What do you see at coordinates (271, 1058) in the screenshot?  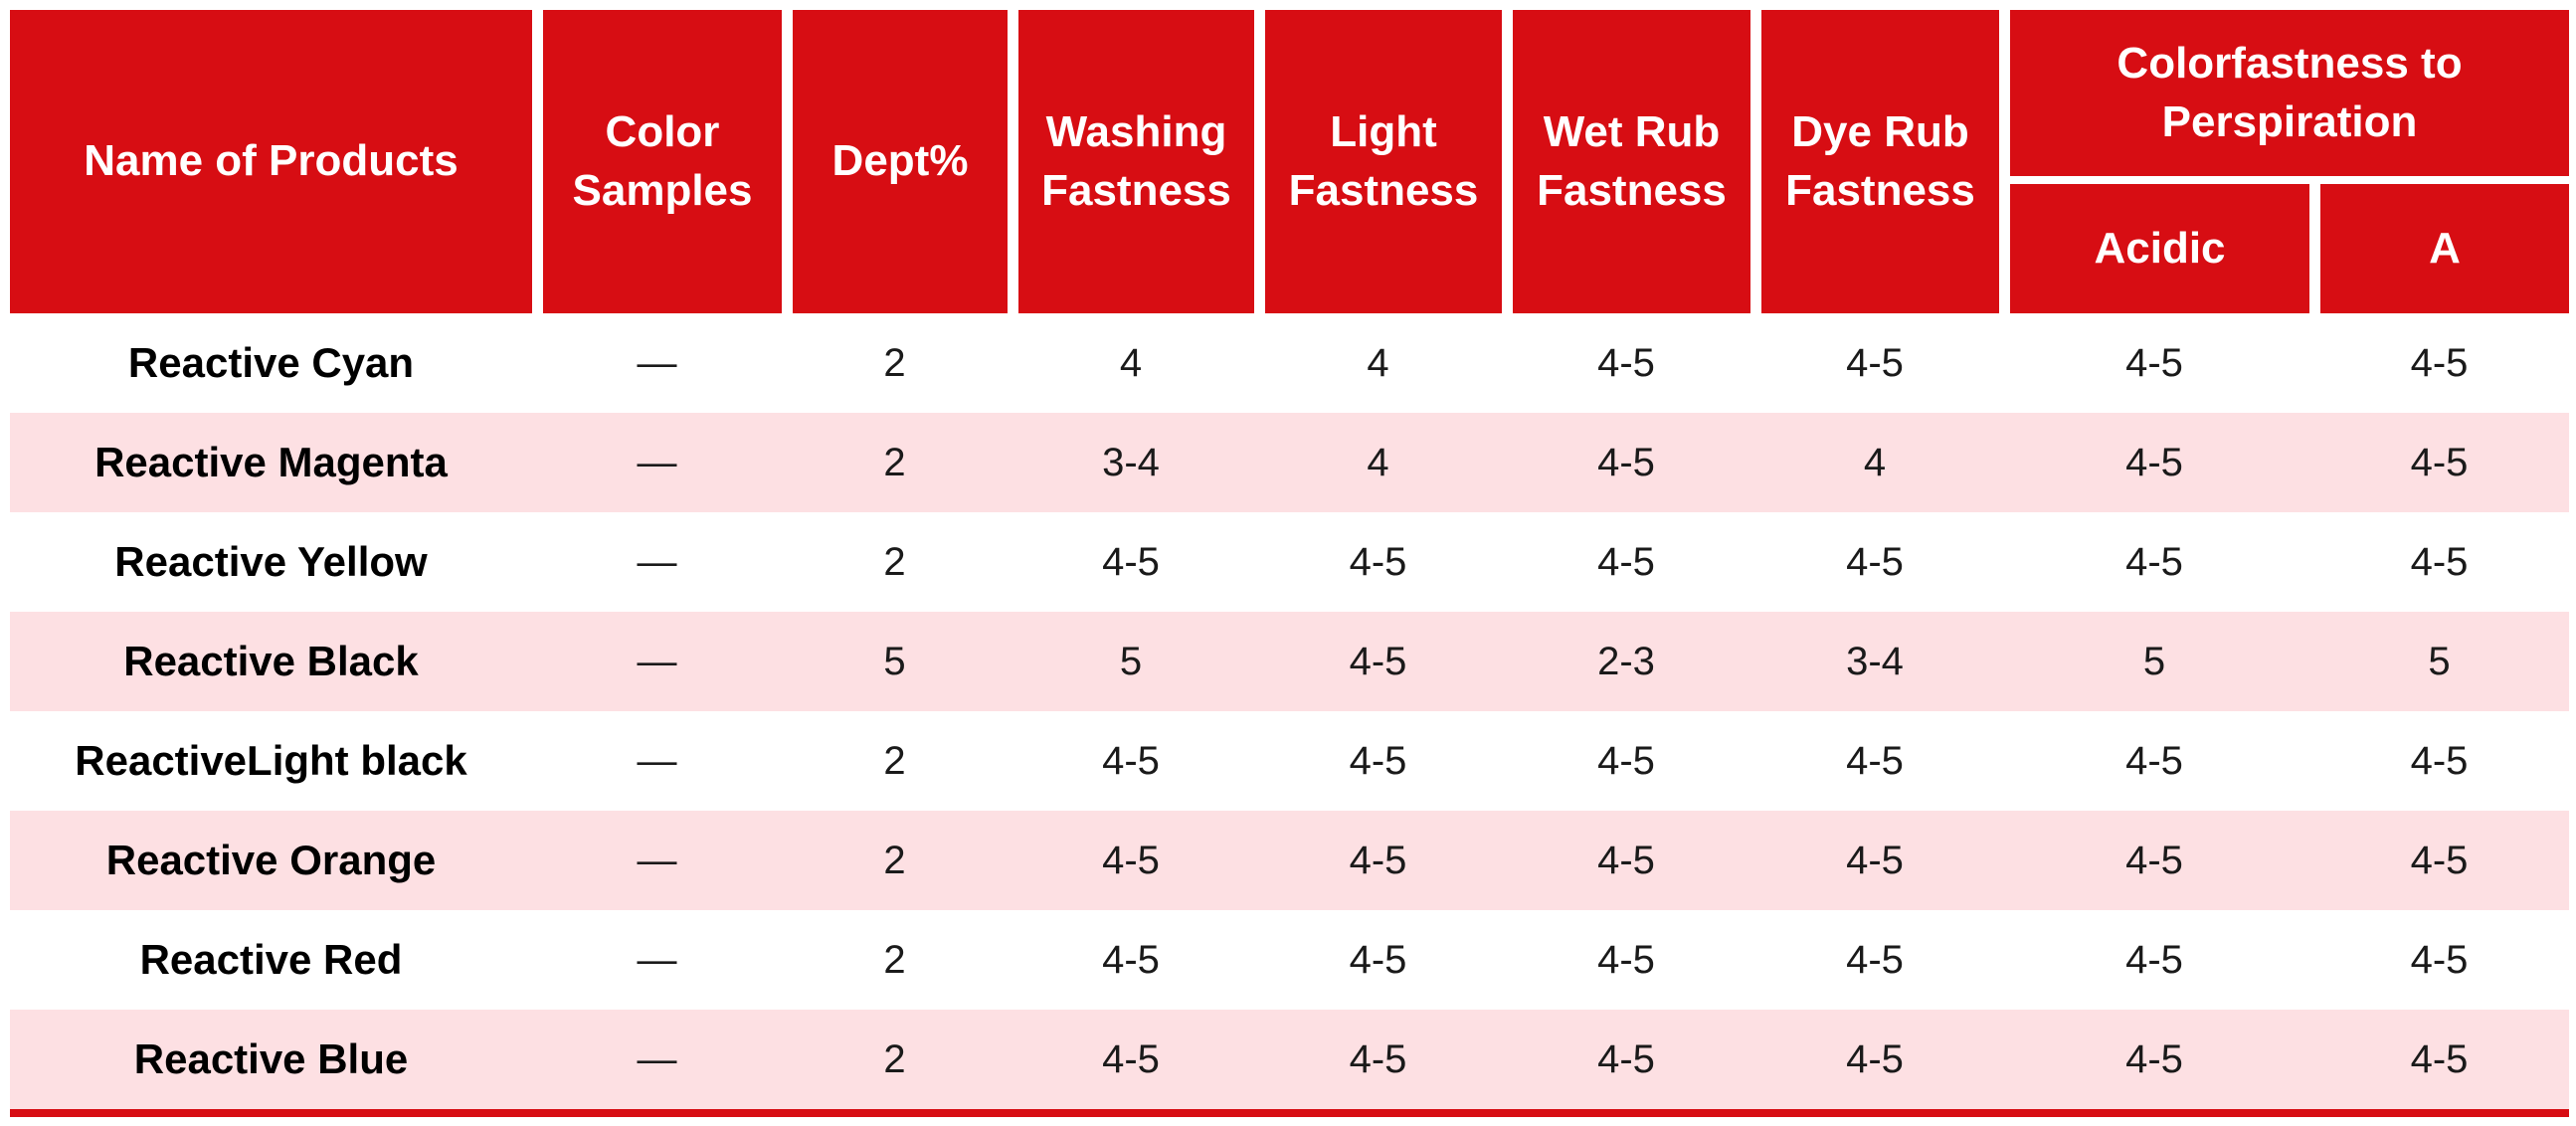 I see `product-name-cell: Reactive Blue` at bounding box center [271, 1058].